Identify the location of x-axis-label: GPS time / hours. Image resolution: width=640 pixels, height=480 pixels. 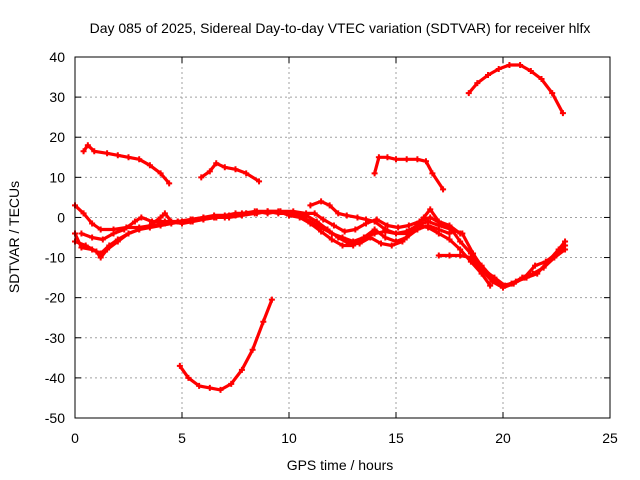
(340, 465).